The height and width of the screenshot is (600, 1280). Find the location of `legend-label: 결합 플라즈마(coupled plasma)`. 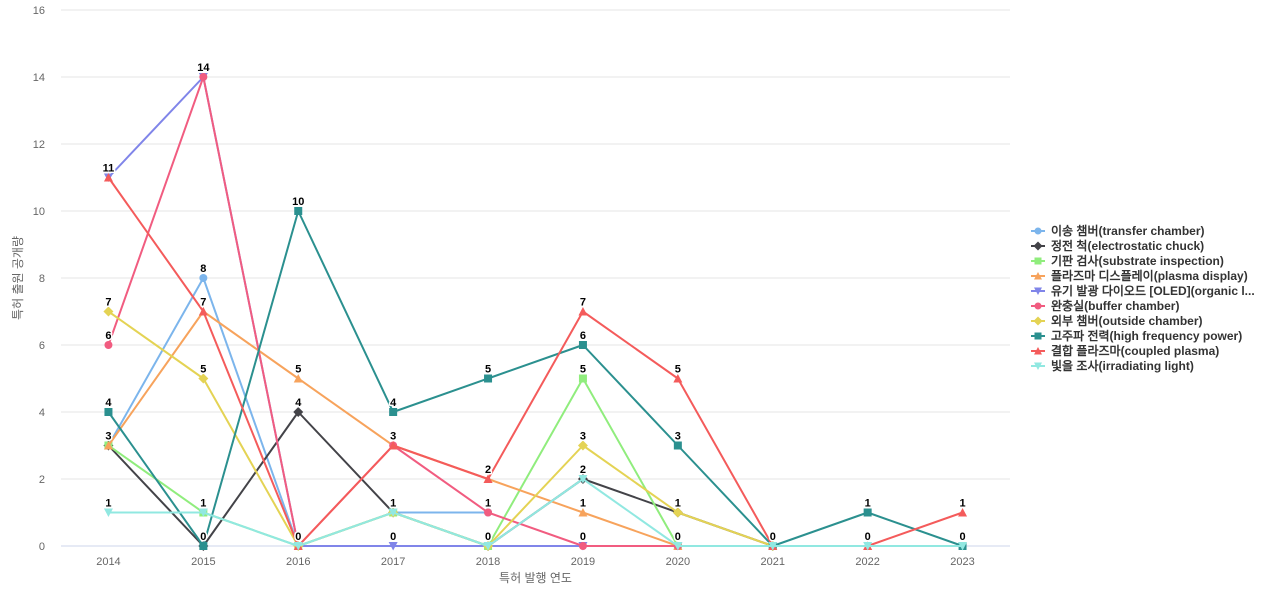

legend-label: 결합 플라즈마(coupled plasma) is located at coordinates (1135, 350).